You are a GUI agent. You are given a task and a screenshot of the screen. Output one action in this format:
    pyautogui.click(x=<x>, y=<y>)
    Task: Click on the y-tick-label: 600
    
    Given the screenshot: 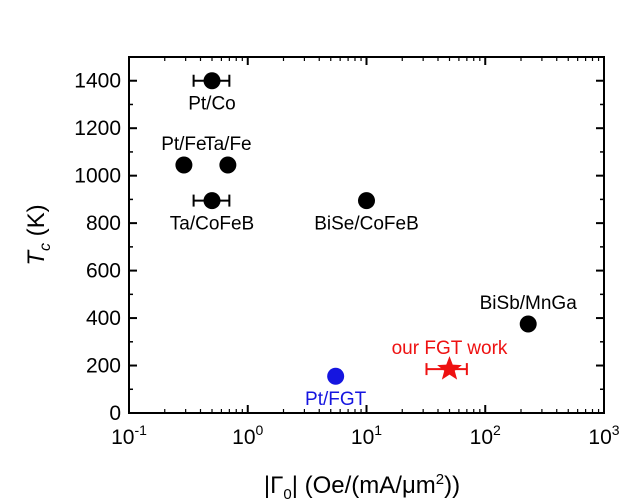 What is the action you would take?
    pyautogui.click(x=103, y=271)
    